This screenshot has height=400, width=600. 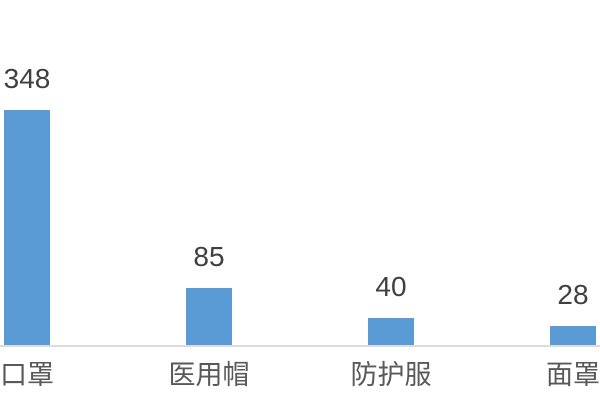 I want to click on bar-face-shield, so click(x=573, y=335).